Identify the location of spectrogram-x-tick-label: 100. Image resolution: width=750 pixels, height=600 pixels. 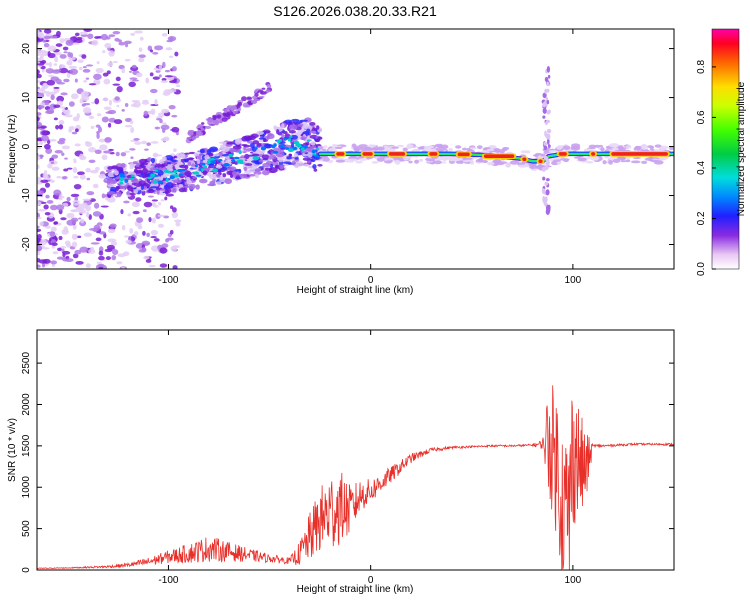
(573, 280).